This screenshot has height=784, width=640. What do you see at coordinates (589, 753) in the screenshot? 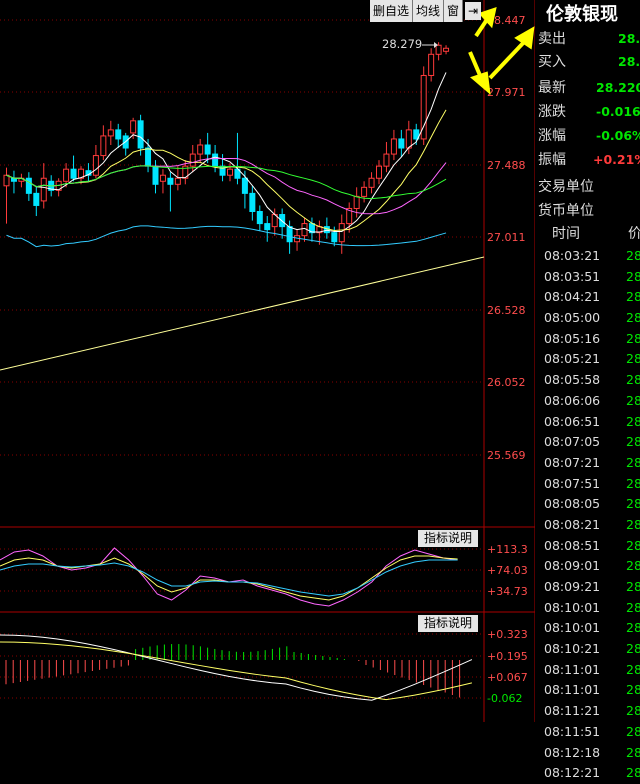
I see `tick-row: 08:12:18 28` at bounding box center [589, 753].